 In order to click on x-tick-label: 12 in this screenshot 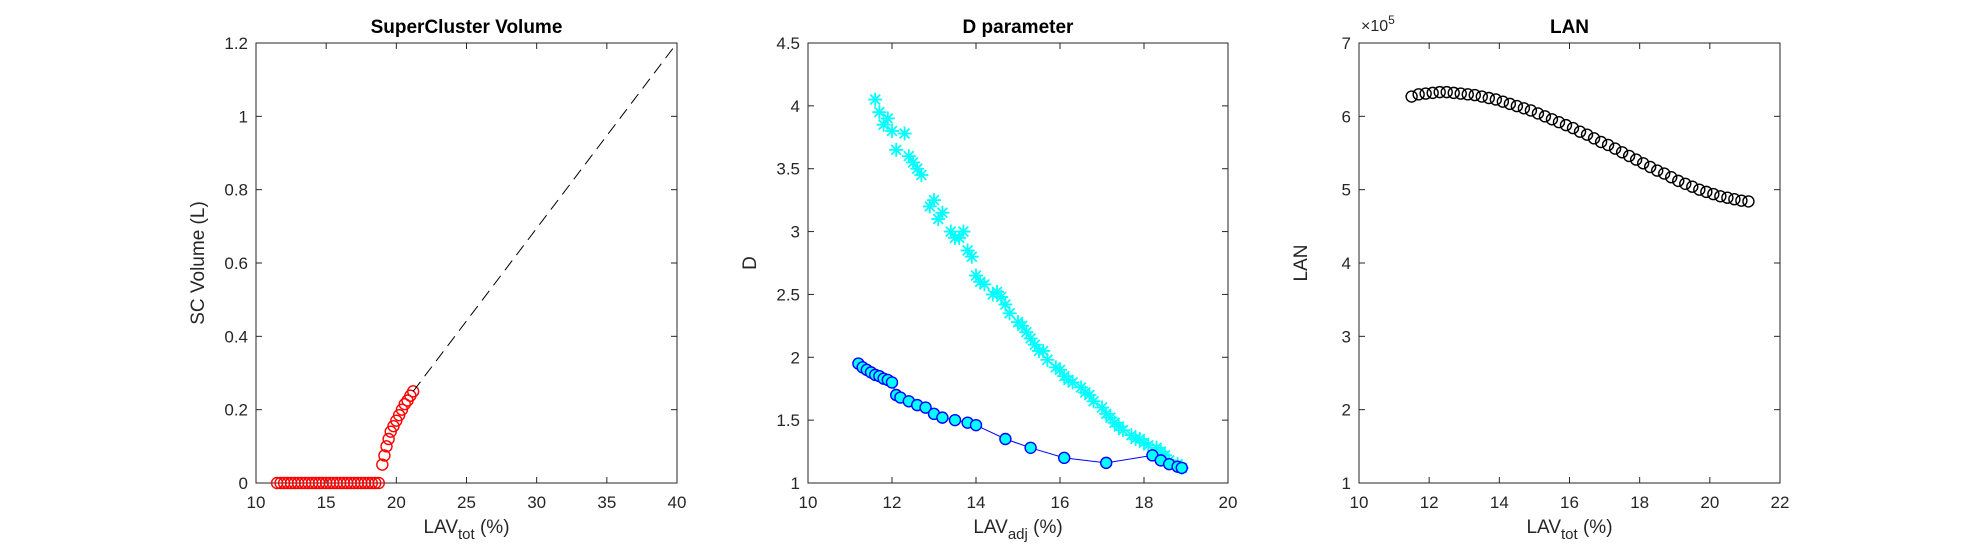, I will do `click(892, 502)`.